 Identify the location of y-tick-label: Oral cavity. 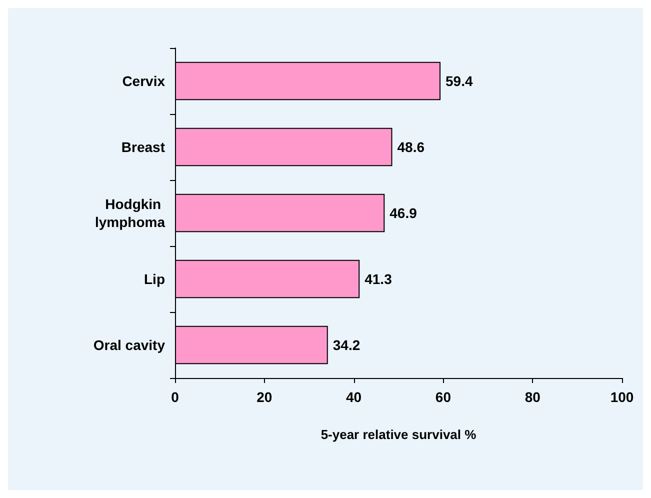
(129, 345).